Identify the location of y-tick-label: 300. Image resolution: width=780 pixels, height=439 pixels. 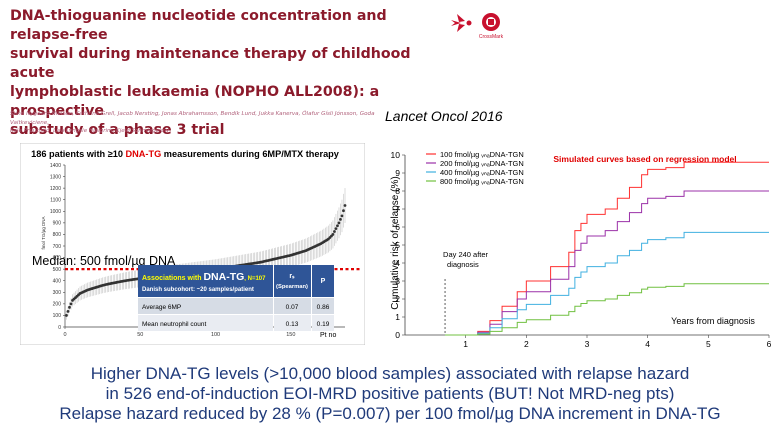
(57, 293).